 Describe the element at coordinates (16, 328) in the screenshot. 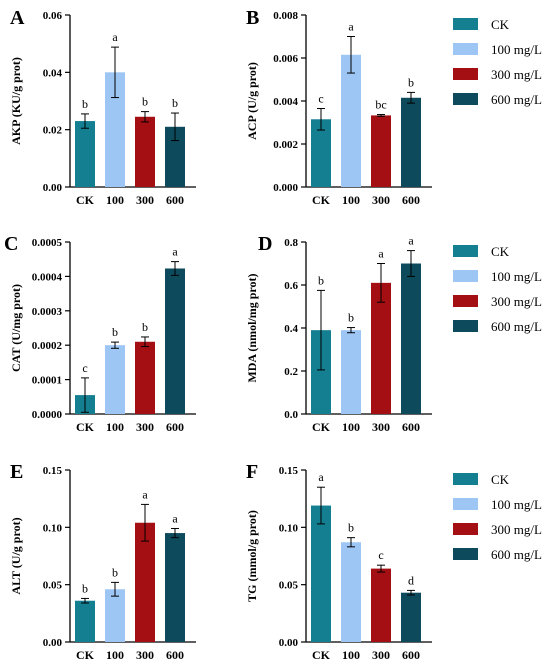

I see `y-axis-title: CAT (U/mg prot)` at that location.